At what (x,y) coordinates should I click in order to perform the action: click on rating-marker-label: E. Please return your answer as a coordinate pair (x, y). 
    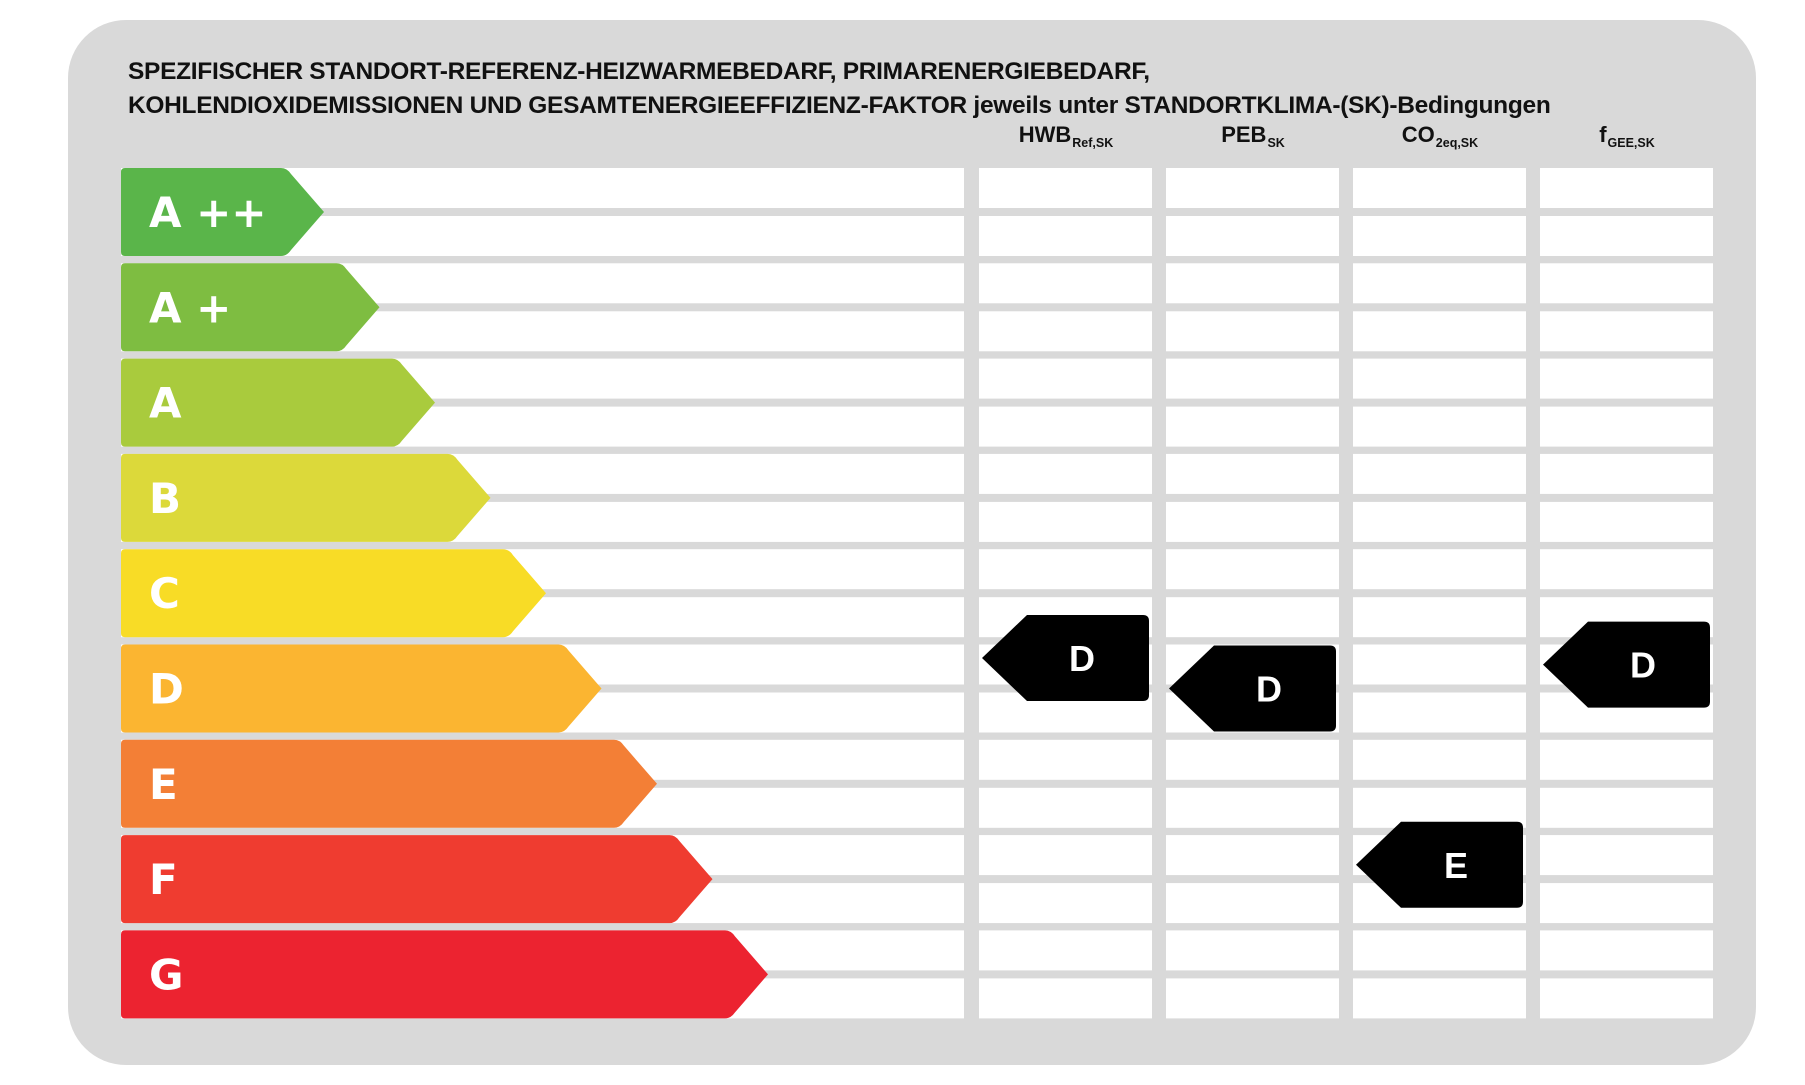
    Looking at the image, I should click on (1456, 865).